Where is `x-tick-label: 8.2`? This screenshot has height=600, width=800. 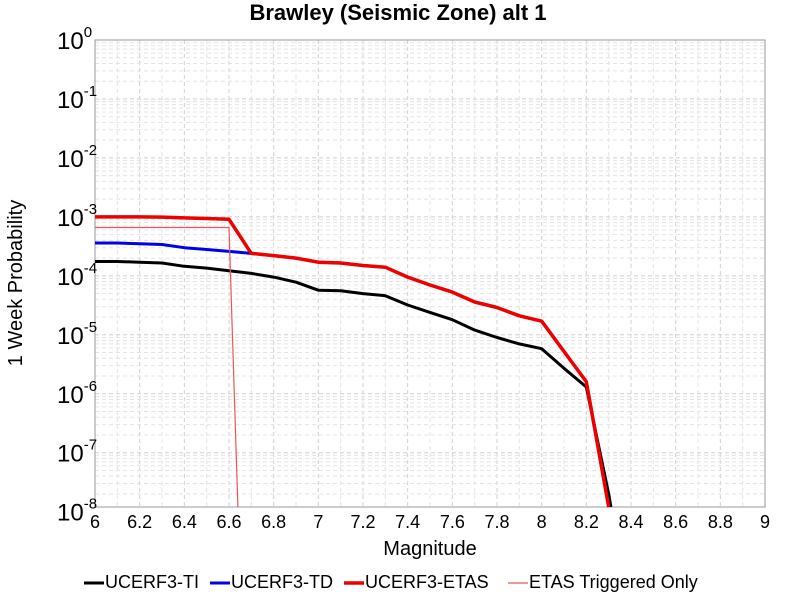 x-tick-label: 8.2 is located at coordinates (586, 522).